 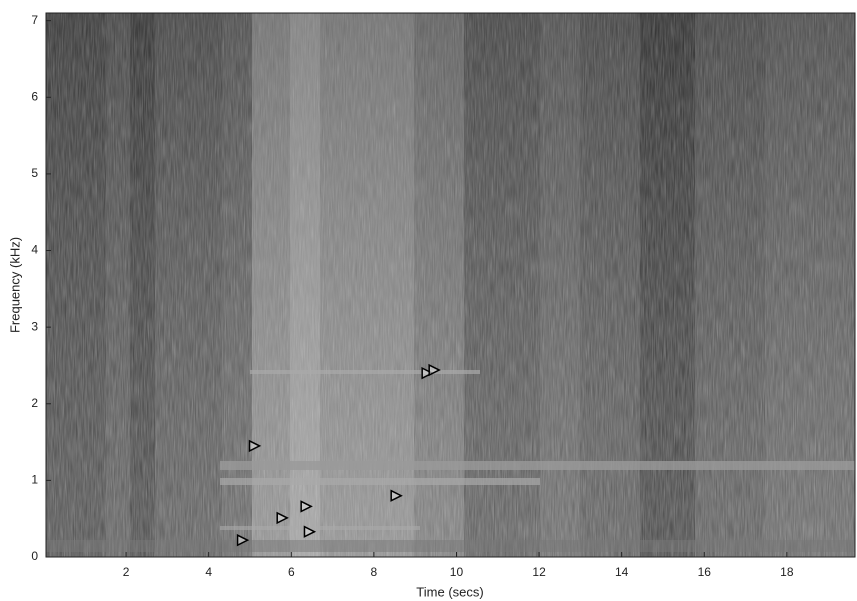 I want to click on y-tick-label: 3, so click(x=34, y=326).